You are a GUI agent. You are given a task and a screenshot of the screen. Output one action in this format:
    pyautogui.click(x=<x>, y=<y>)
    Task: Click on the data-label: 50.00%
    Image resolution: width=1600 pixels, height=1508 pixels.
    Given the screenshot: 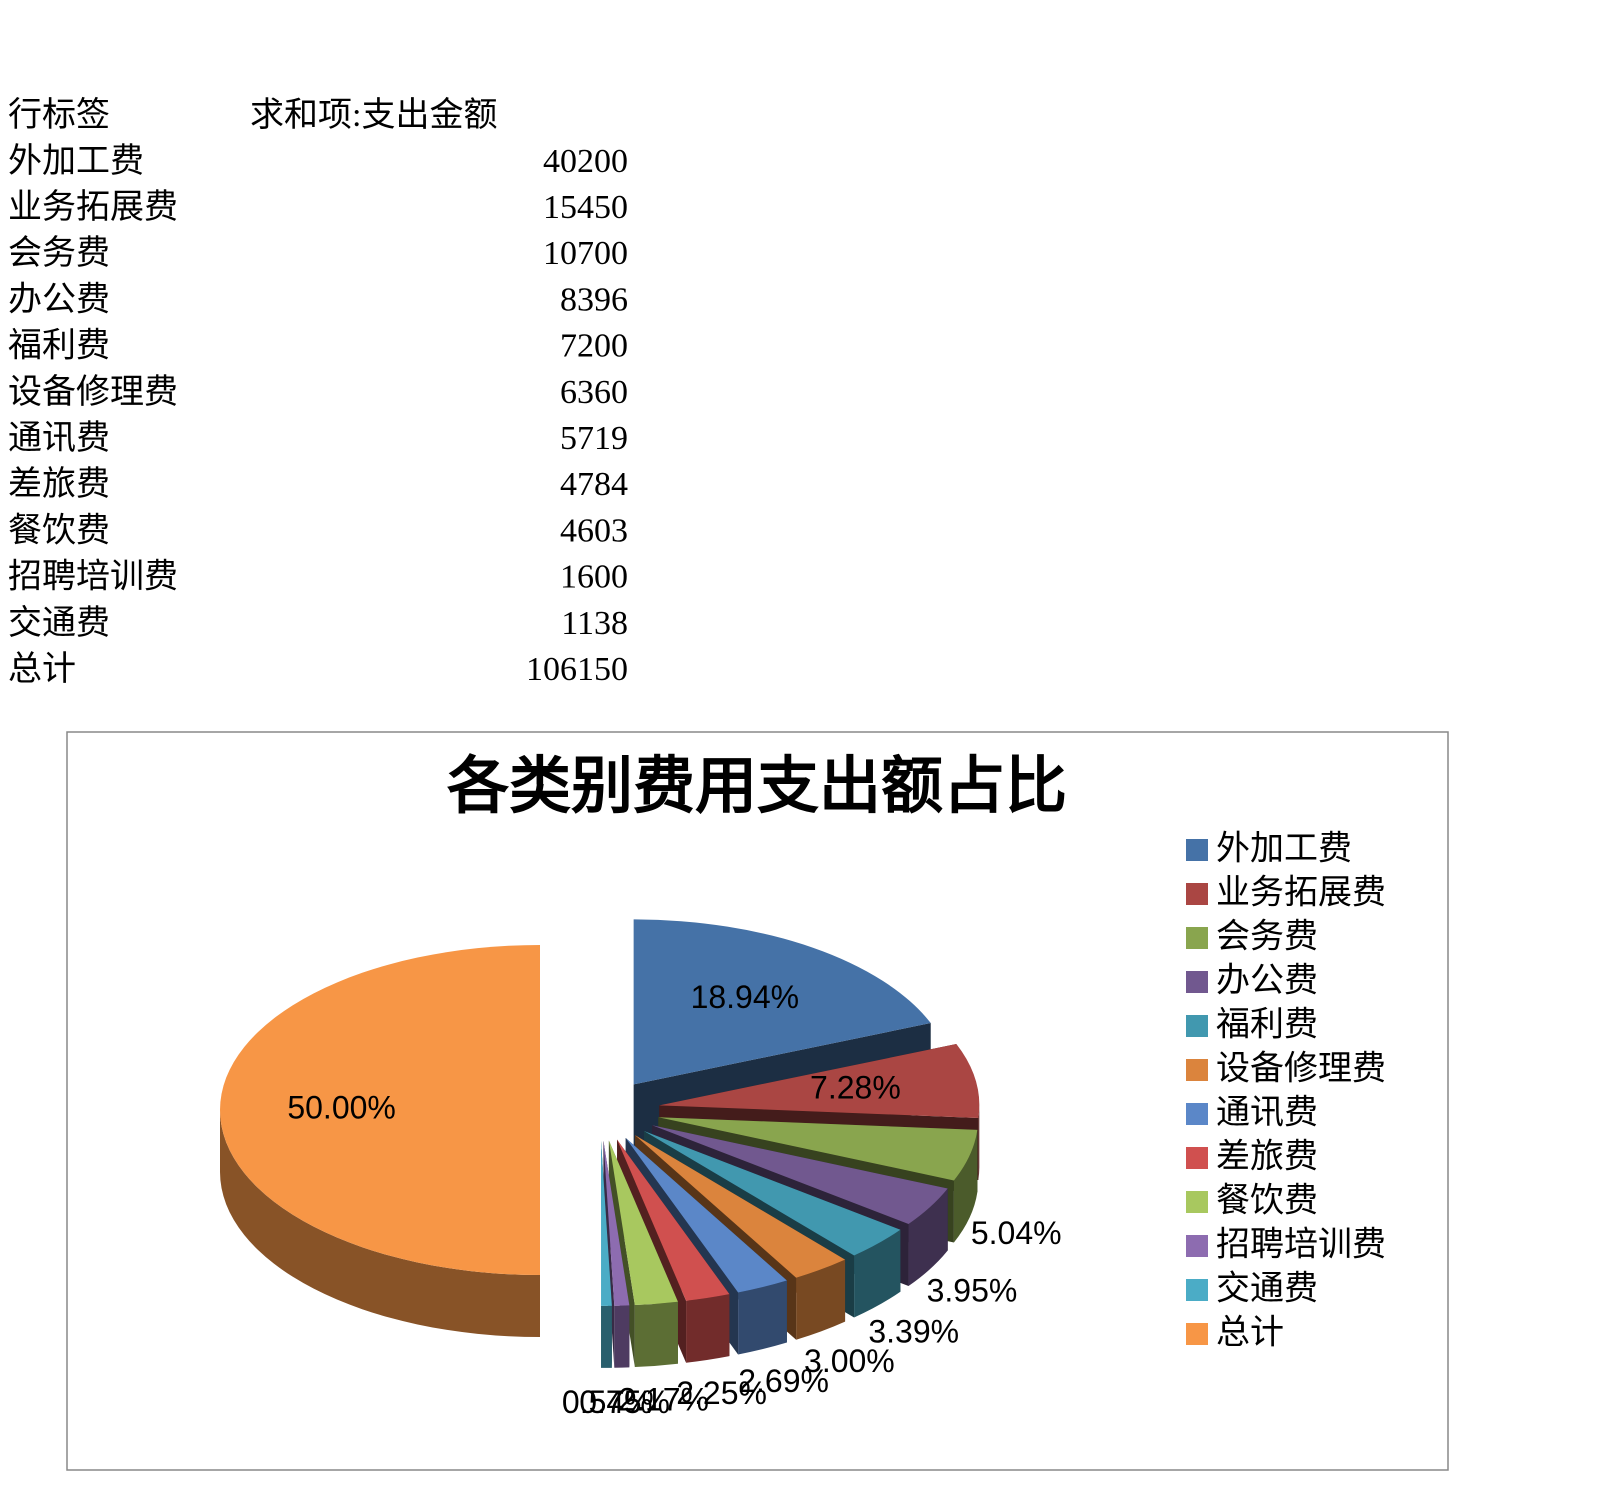 What is the action you would take?
    pyautogui.click(x=341, y=1107)
    